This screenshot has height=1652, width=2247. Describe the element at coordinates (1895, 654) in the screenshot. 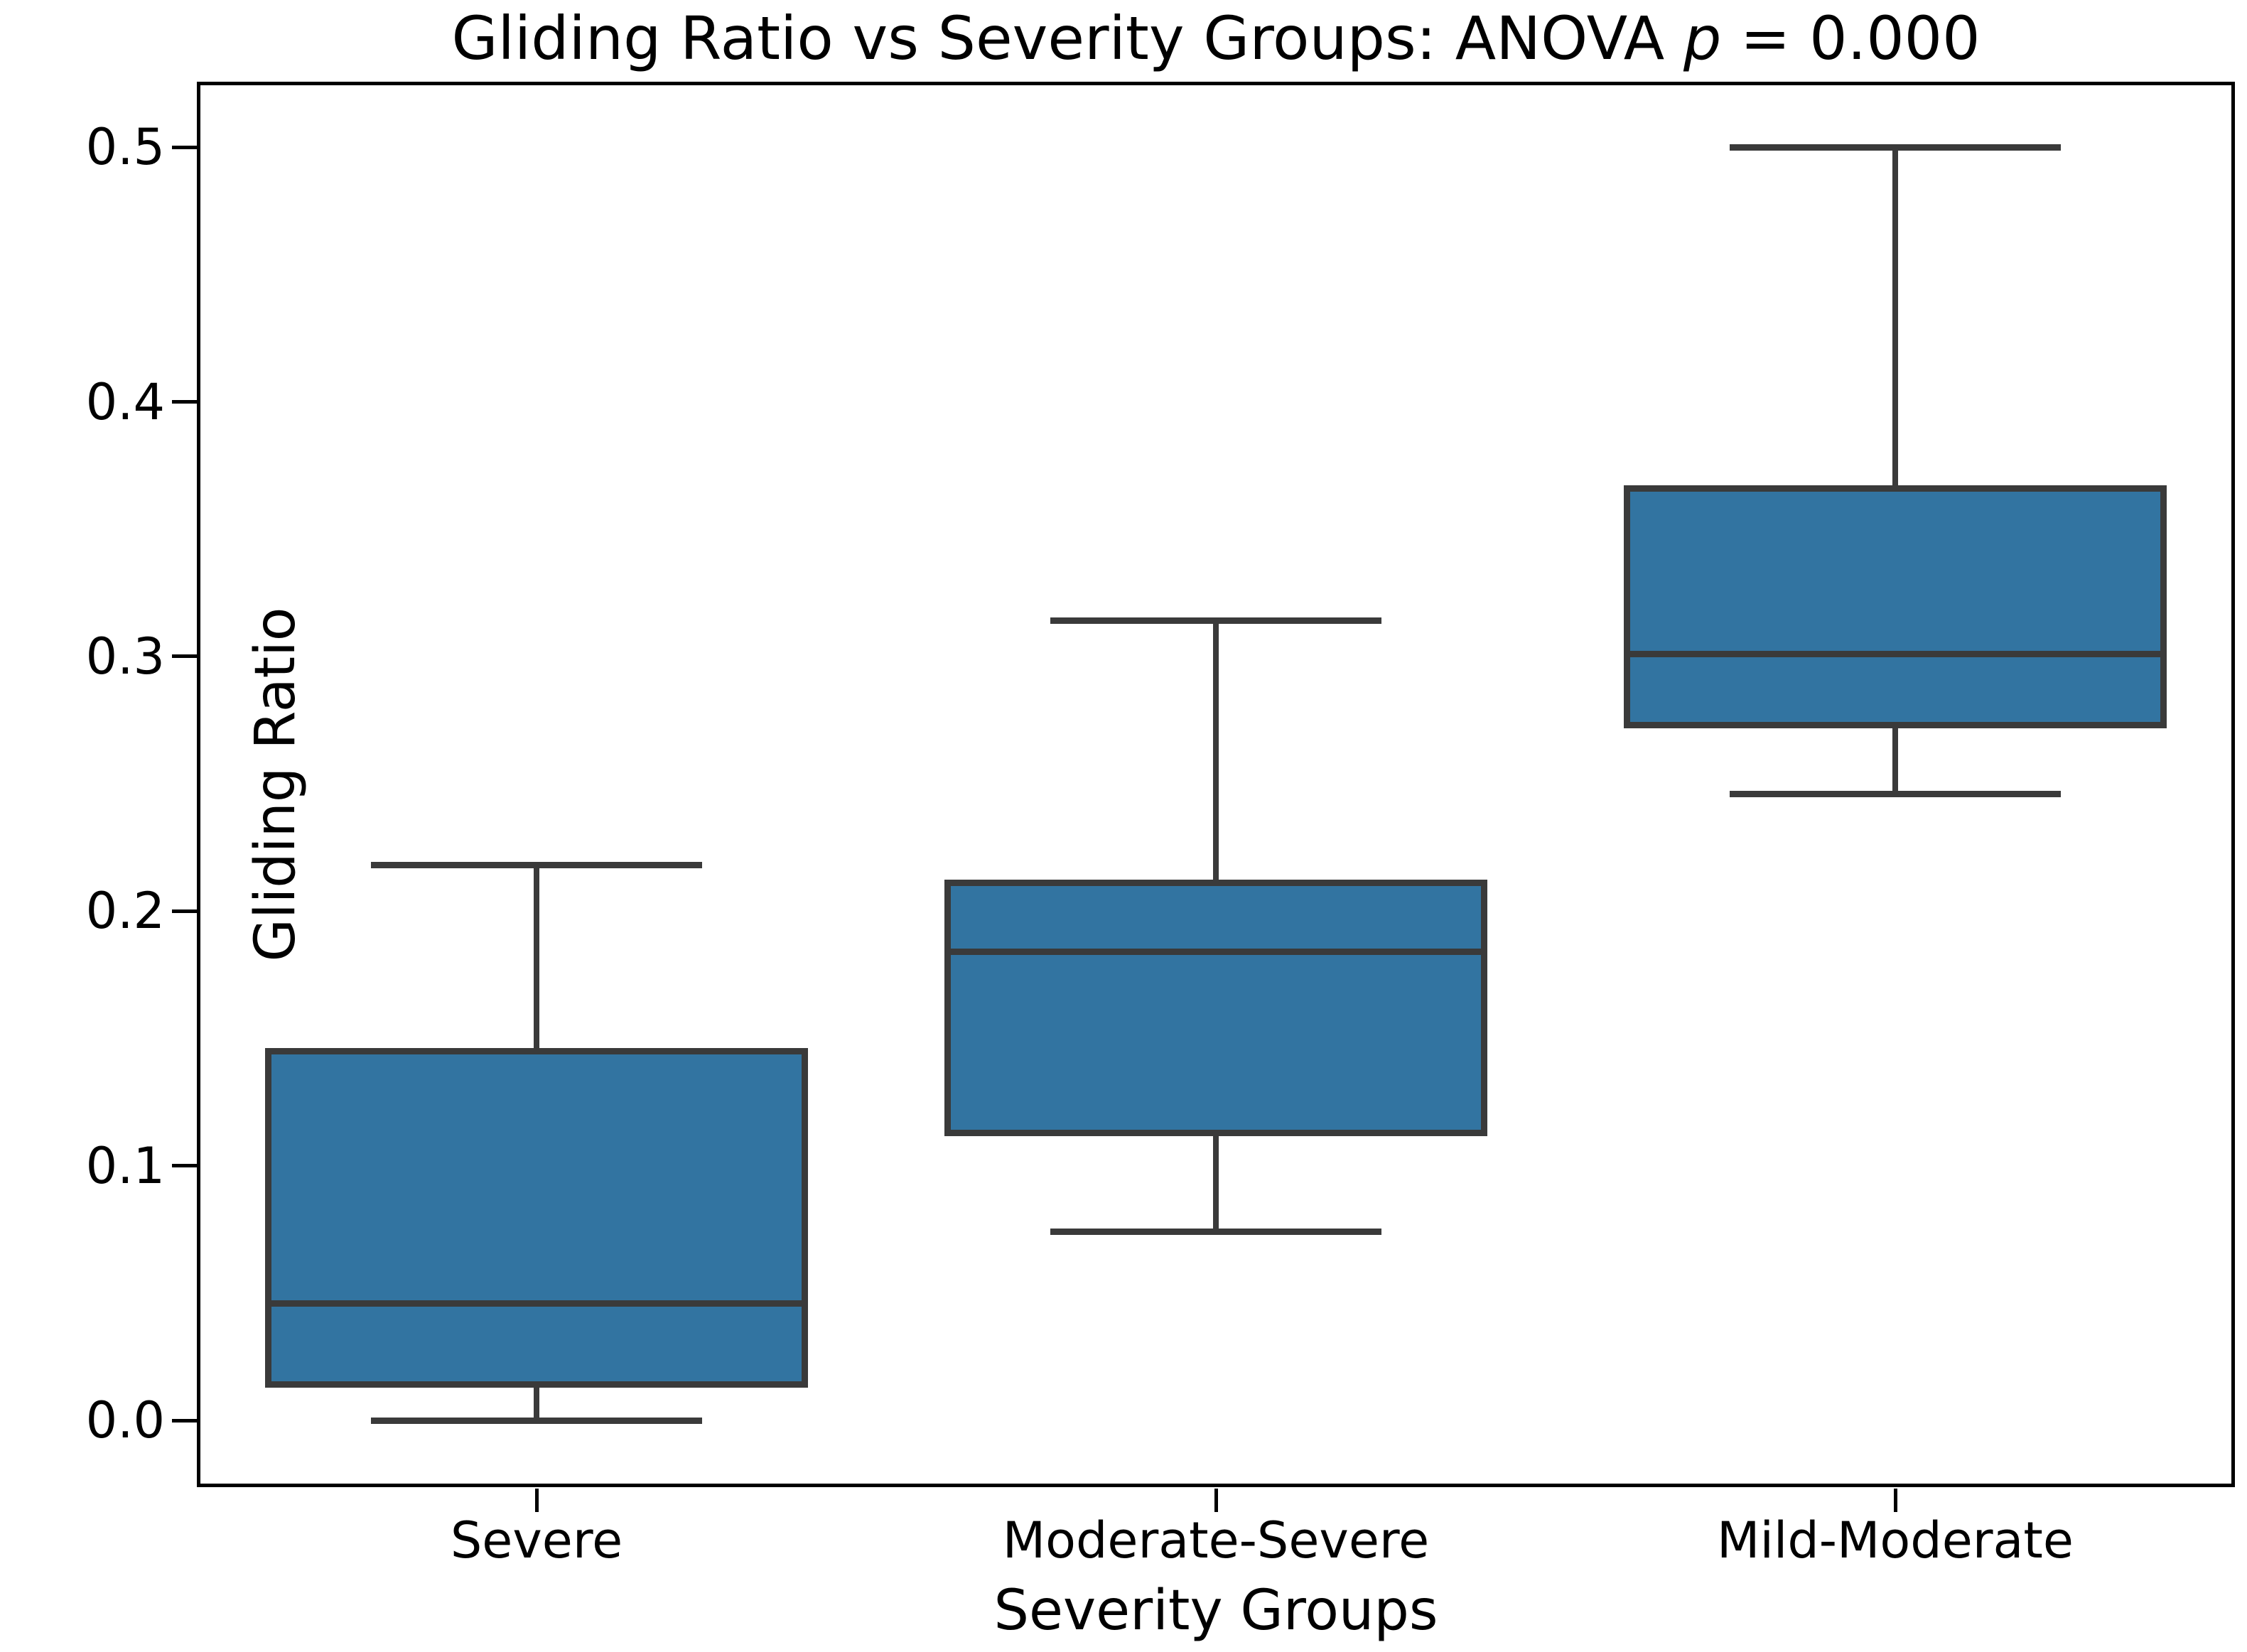

I see `median-line-mild-moderate` at that location.